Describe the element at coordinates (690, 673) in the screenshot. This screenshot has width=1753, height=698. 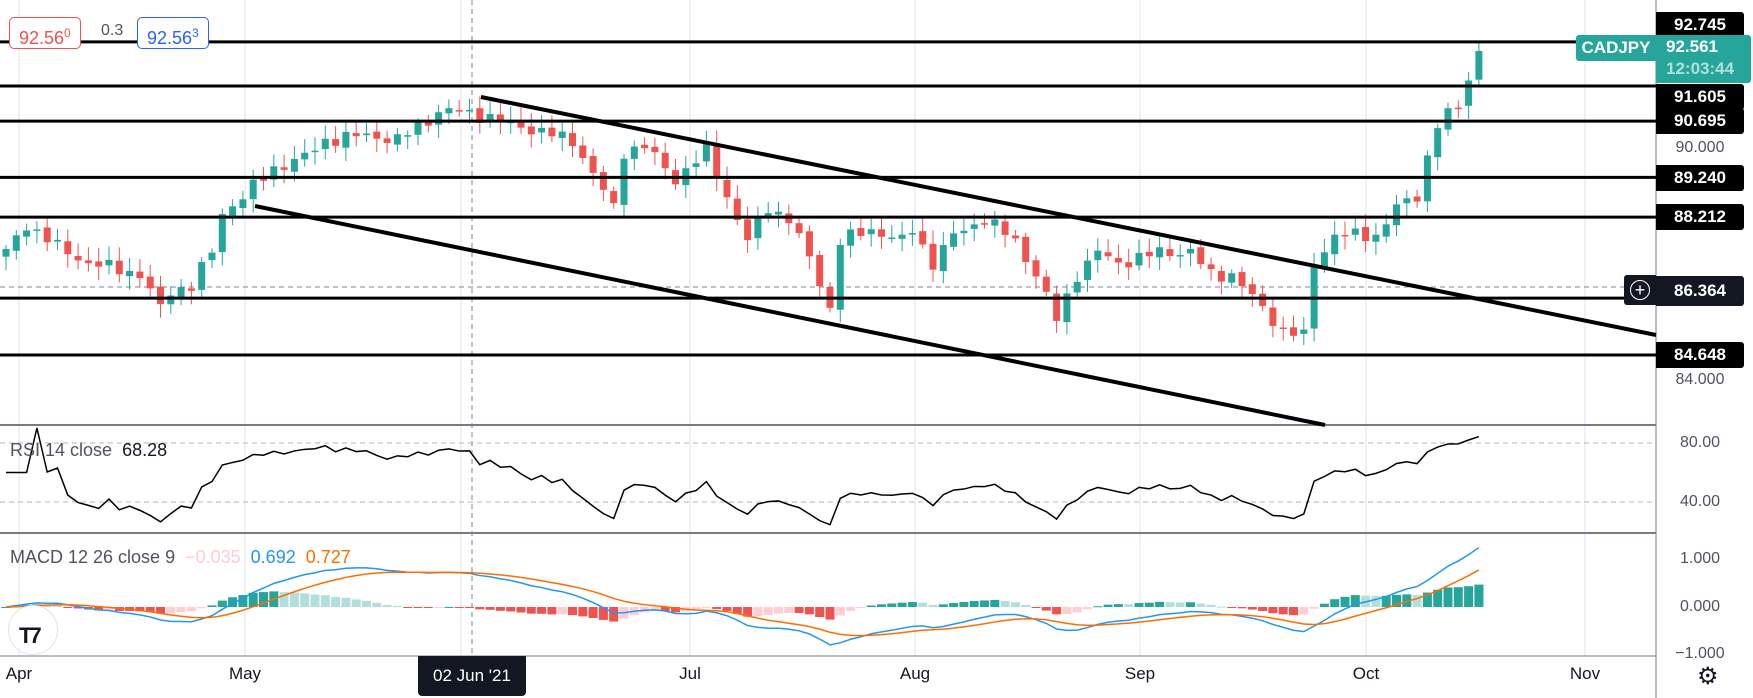
I see `time-axis-label: Jul` at that location.